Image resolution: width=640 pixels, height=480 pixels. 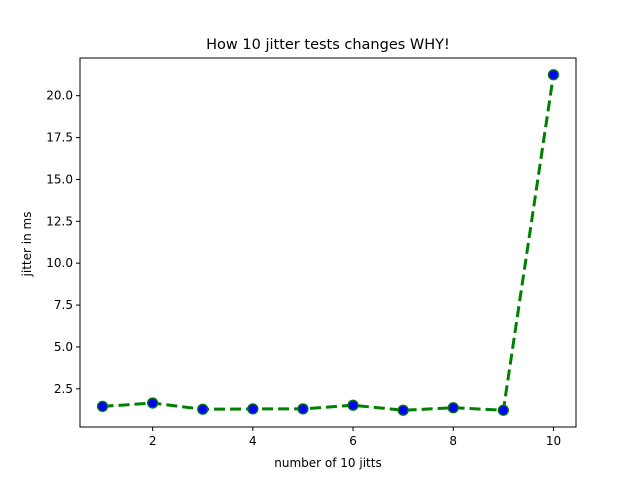 What do you see at coordinates (153, 441) in the screenshot?
I see `x-tick-label: 2` at bounding box center [153, 441].